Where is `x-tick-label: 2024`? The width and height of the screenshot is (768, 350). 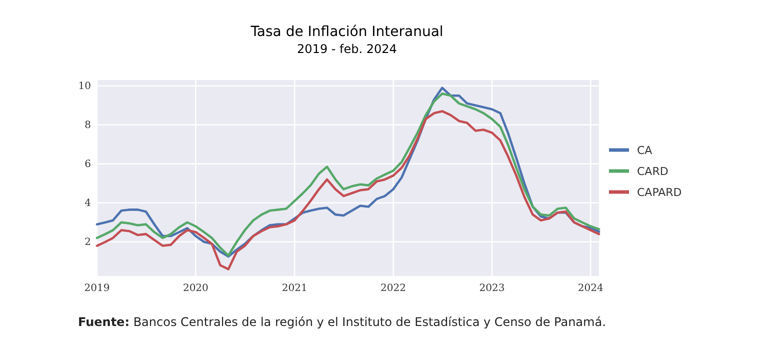
x-tick-label: 2024 is located at coordinates (591, 288).